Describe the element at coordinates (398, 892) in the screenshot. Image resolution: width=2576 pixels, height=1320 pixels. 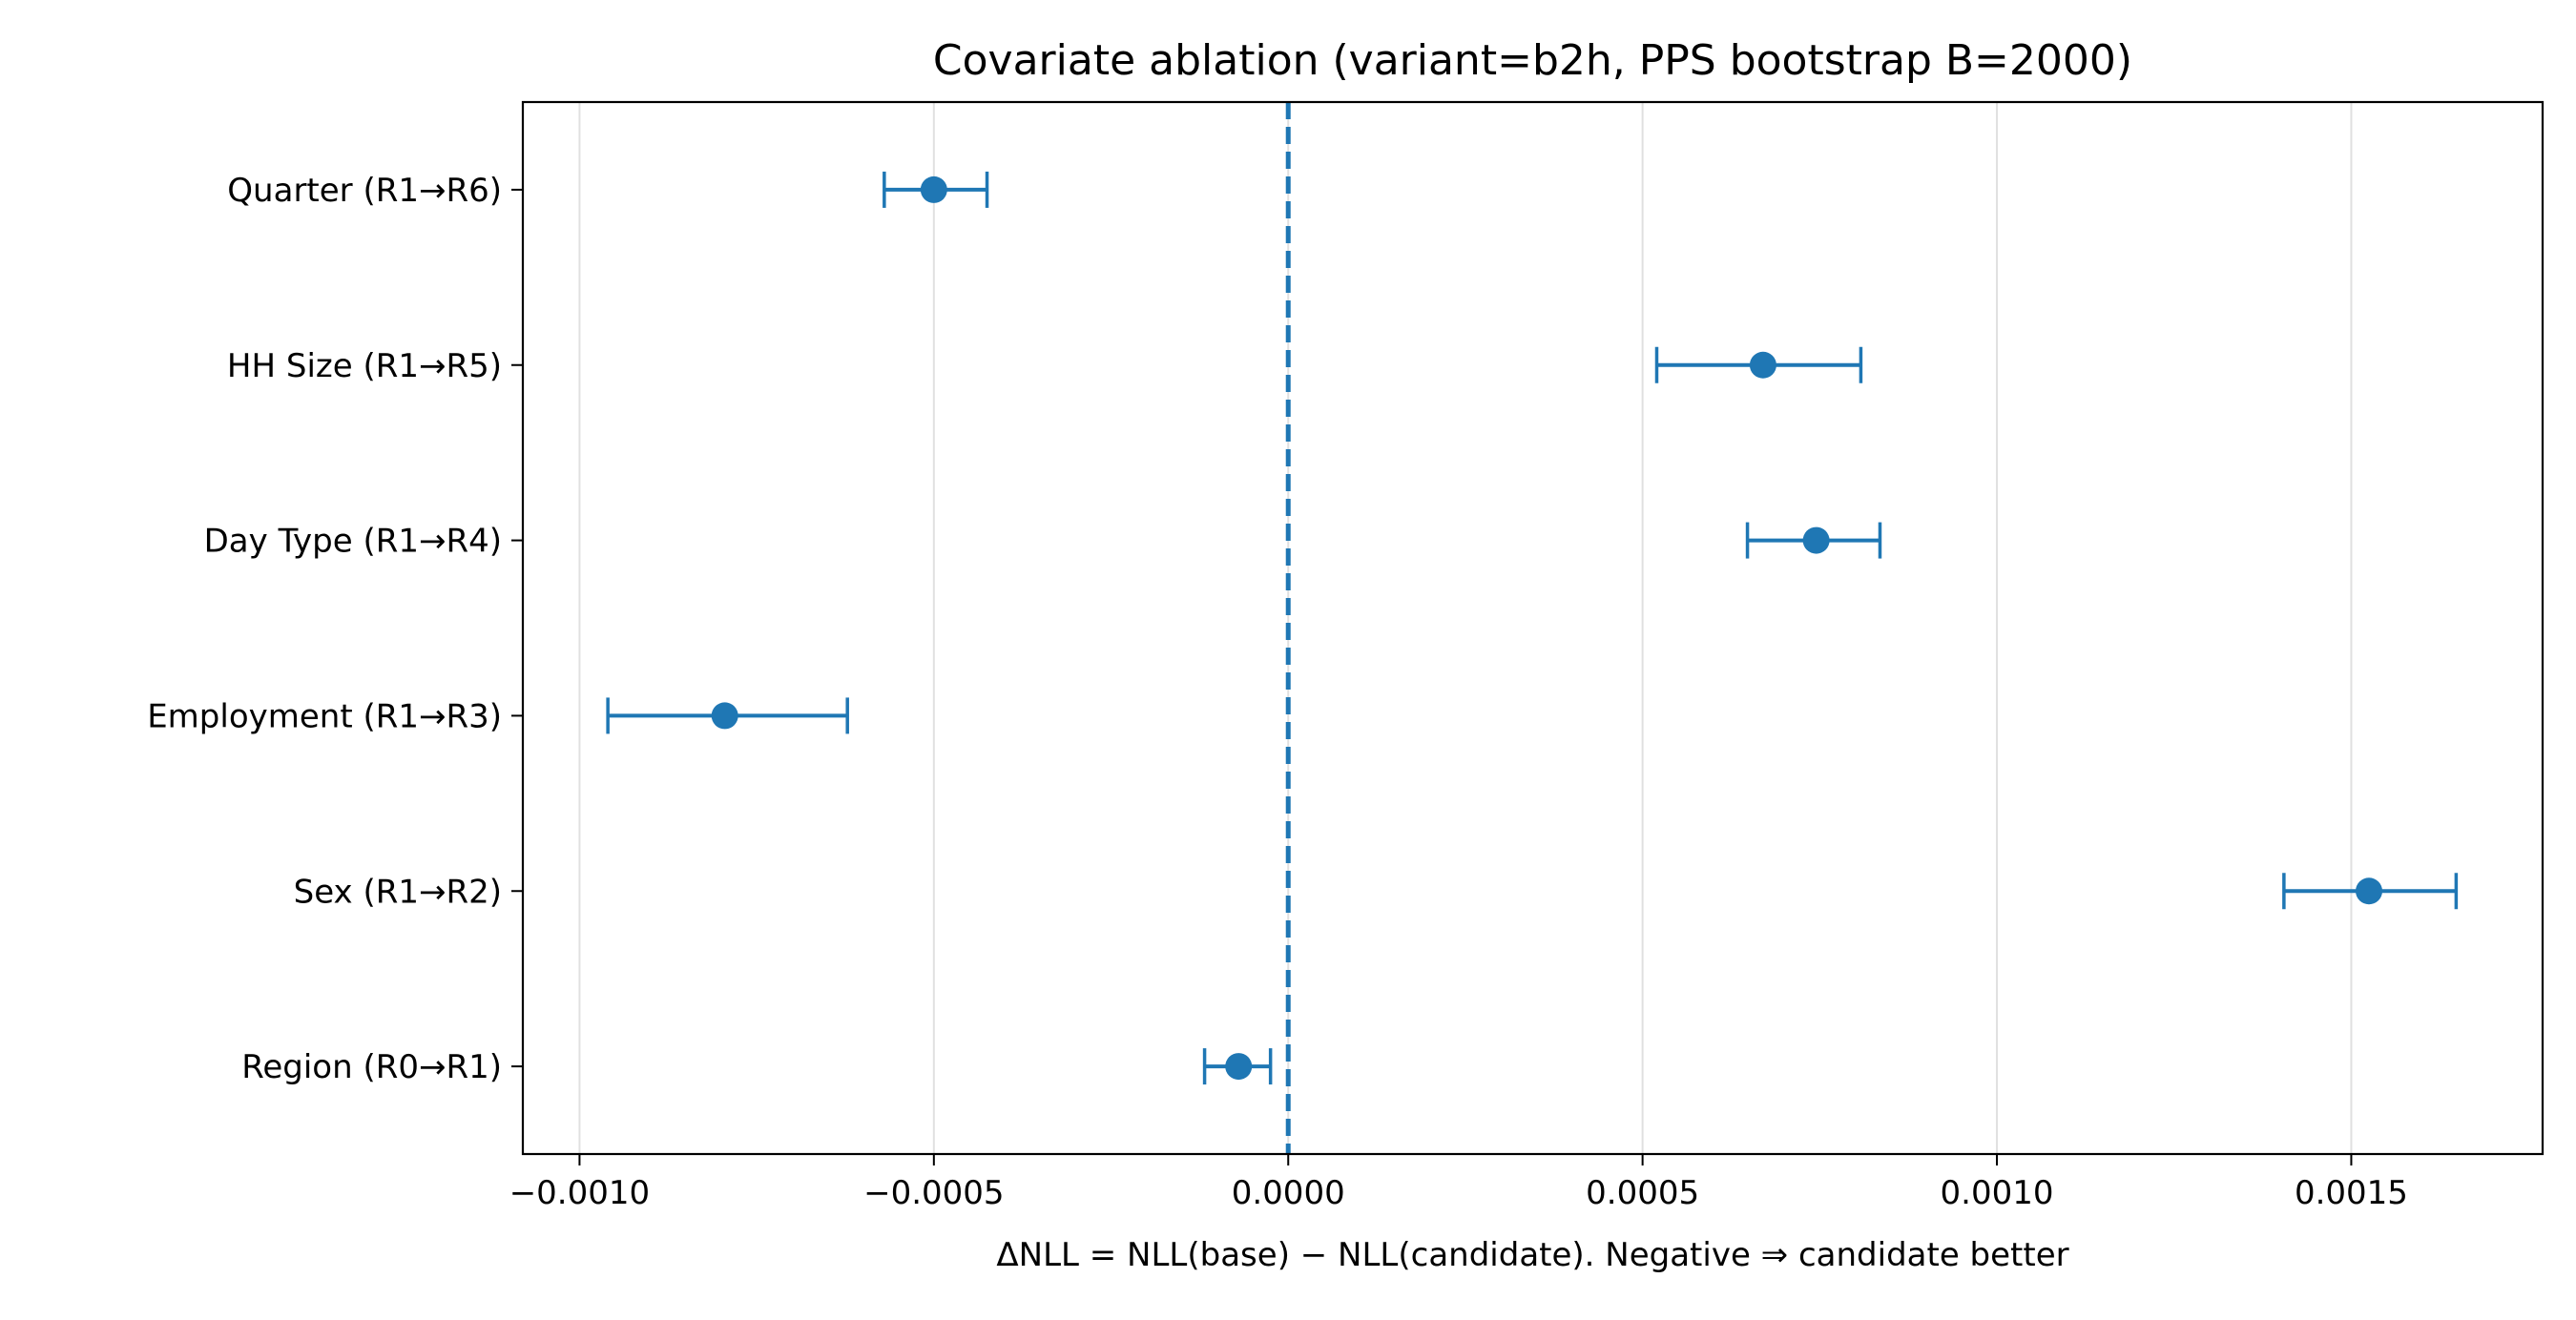
I see `y-tick-label: Sex (R1→R2)` at that location.